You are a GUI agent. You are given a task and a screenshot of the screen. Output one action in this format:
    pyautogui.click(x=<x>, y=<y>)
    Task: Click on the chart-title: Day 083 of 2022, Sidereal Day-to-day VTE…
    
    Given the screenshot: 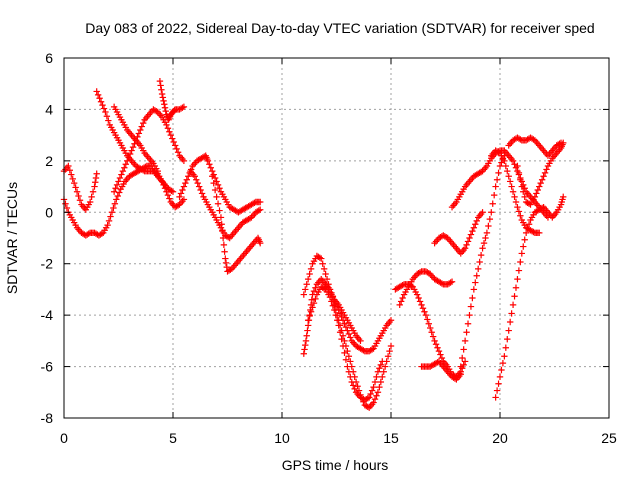 What is the action you would take?
    pyautogui.click(x=339, y=28)
    